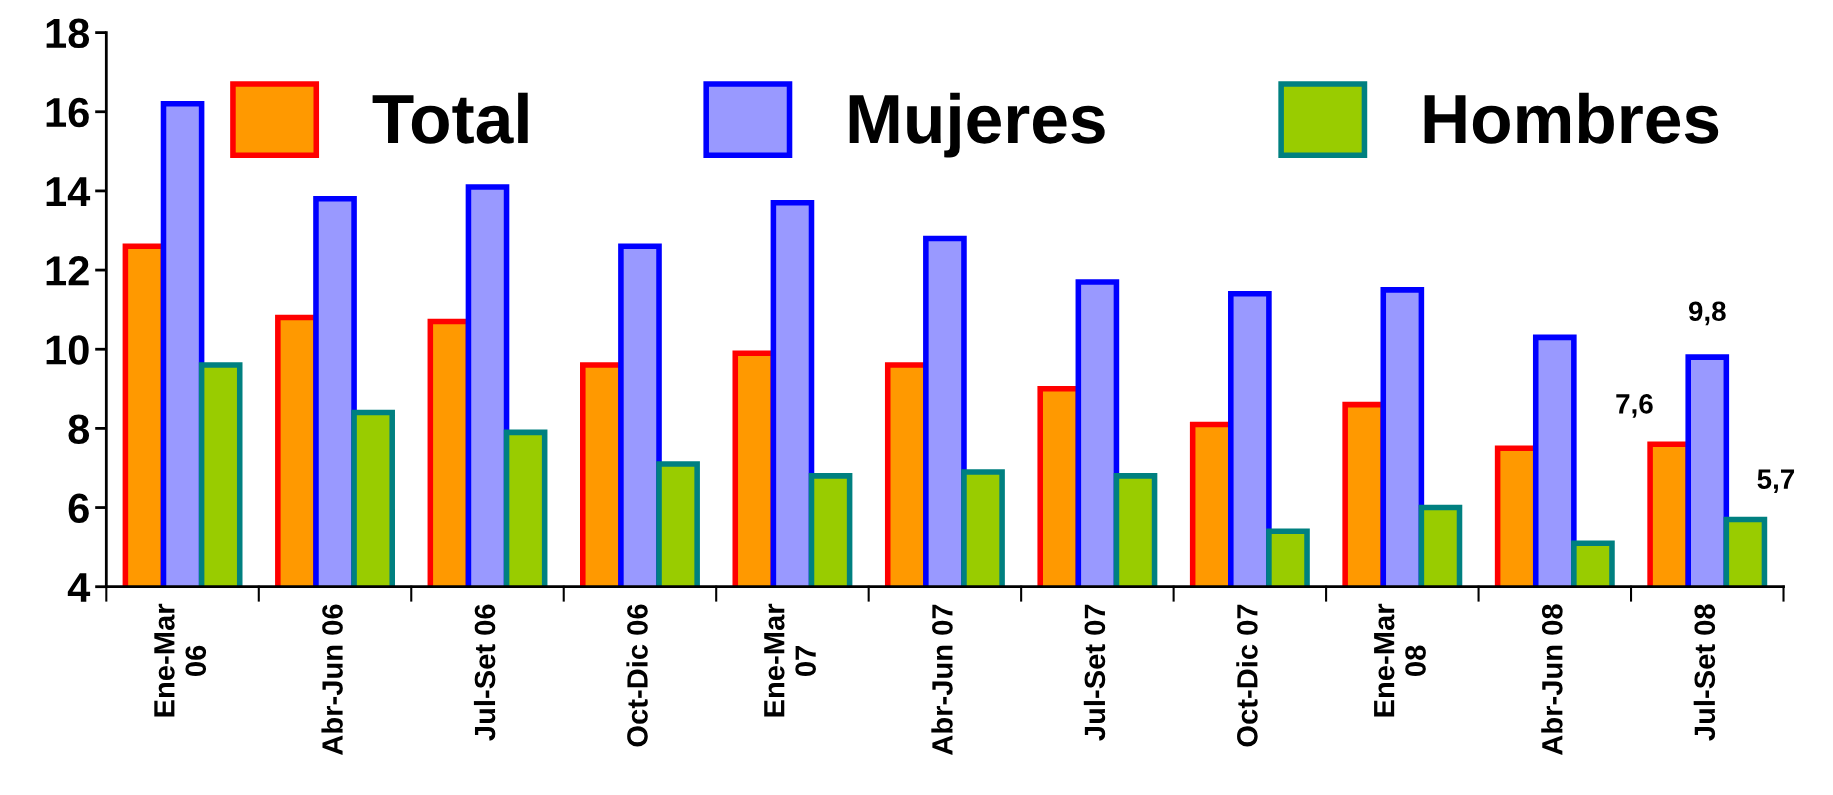 This screenshot has width=1833, height=795. I want to click on x-tick-label: Jul-Set 07, so click(1094, 672).